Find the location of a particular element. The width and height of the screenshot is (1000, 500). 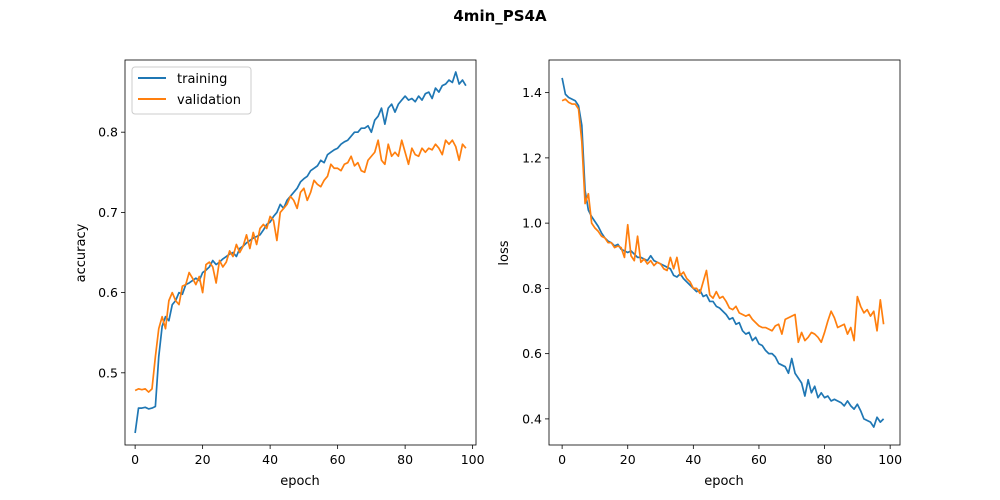

accuracy-y-axis-label: accuracy is located at coordinates (81, 252).